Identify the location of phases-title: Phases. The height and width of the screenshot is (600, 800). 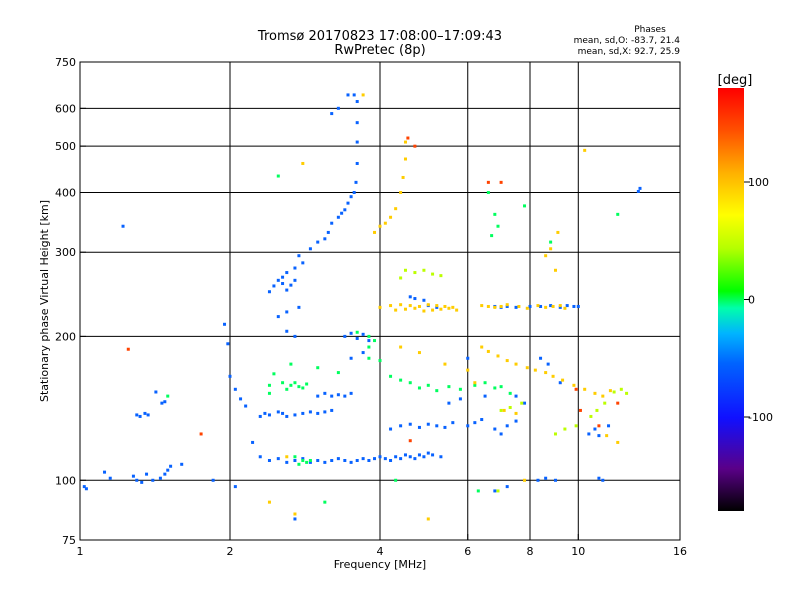
(650, 30).